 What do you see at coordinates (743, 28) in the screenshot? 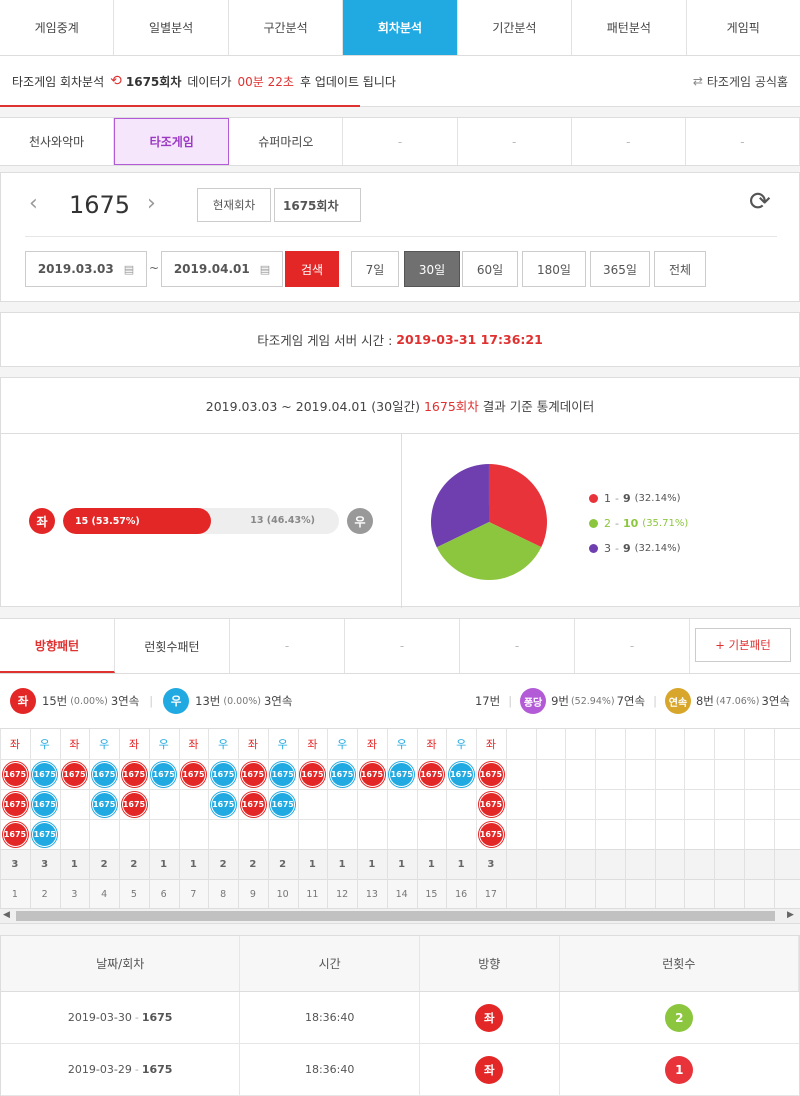
I see `tab-6: 게임픽` at bounding box center [743, 28].